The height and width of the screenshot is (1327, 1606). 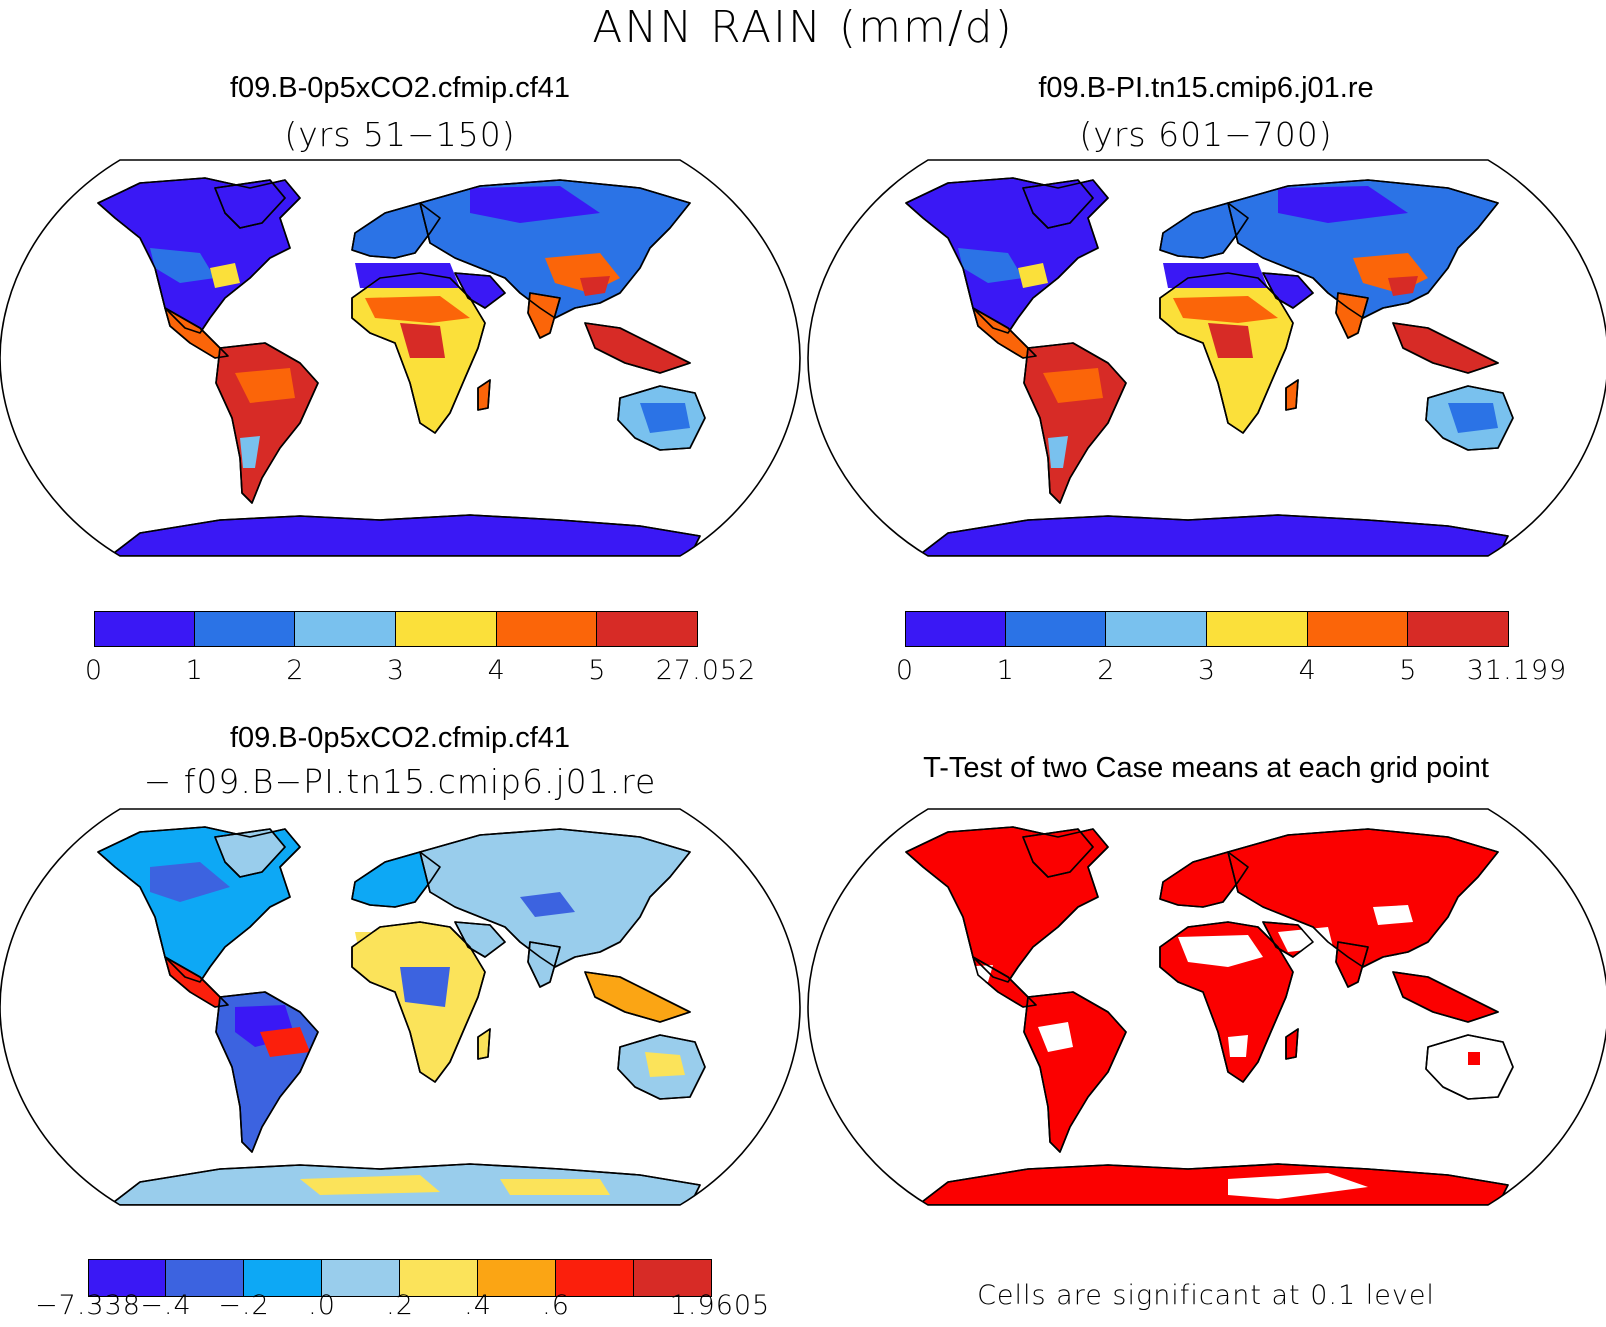 I want to click on map-top-left, so click(x=400, y=358).